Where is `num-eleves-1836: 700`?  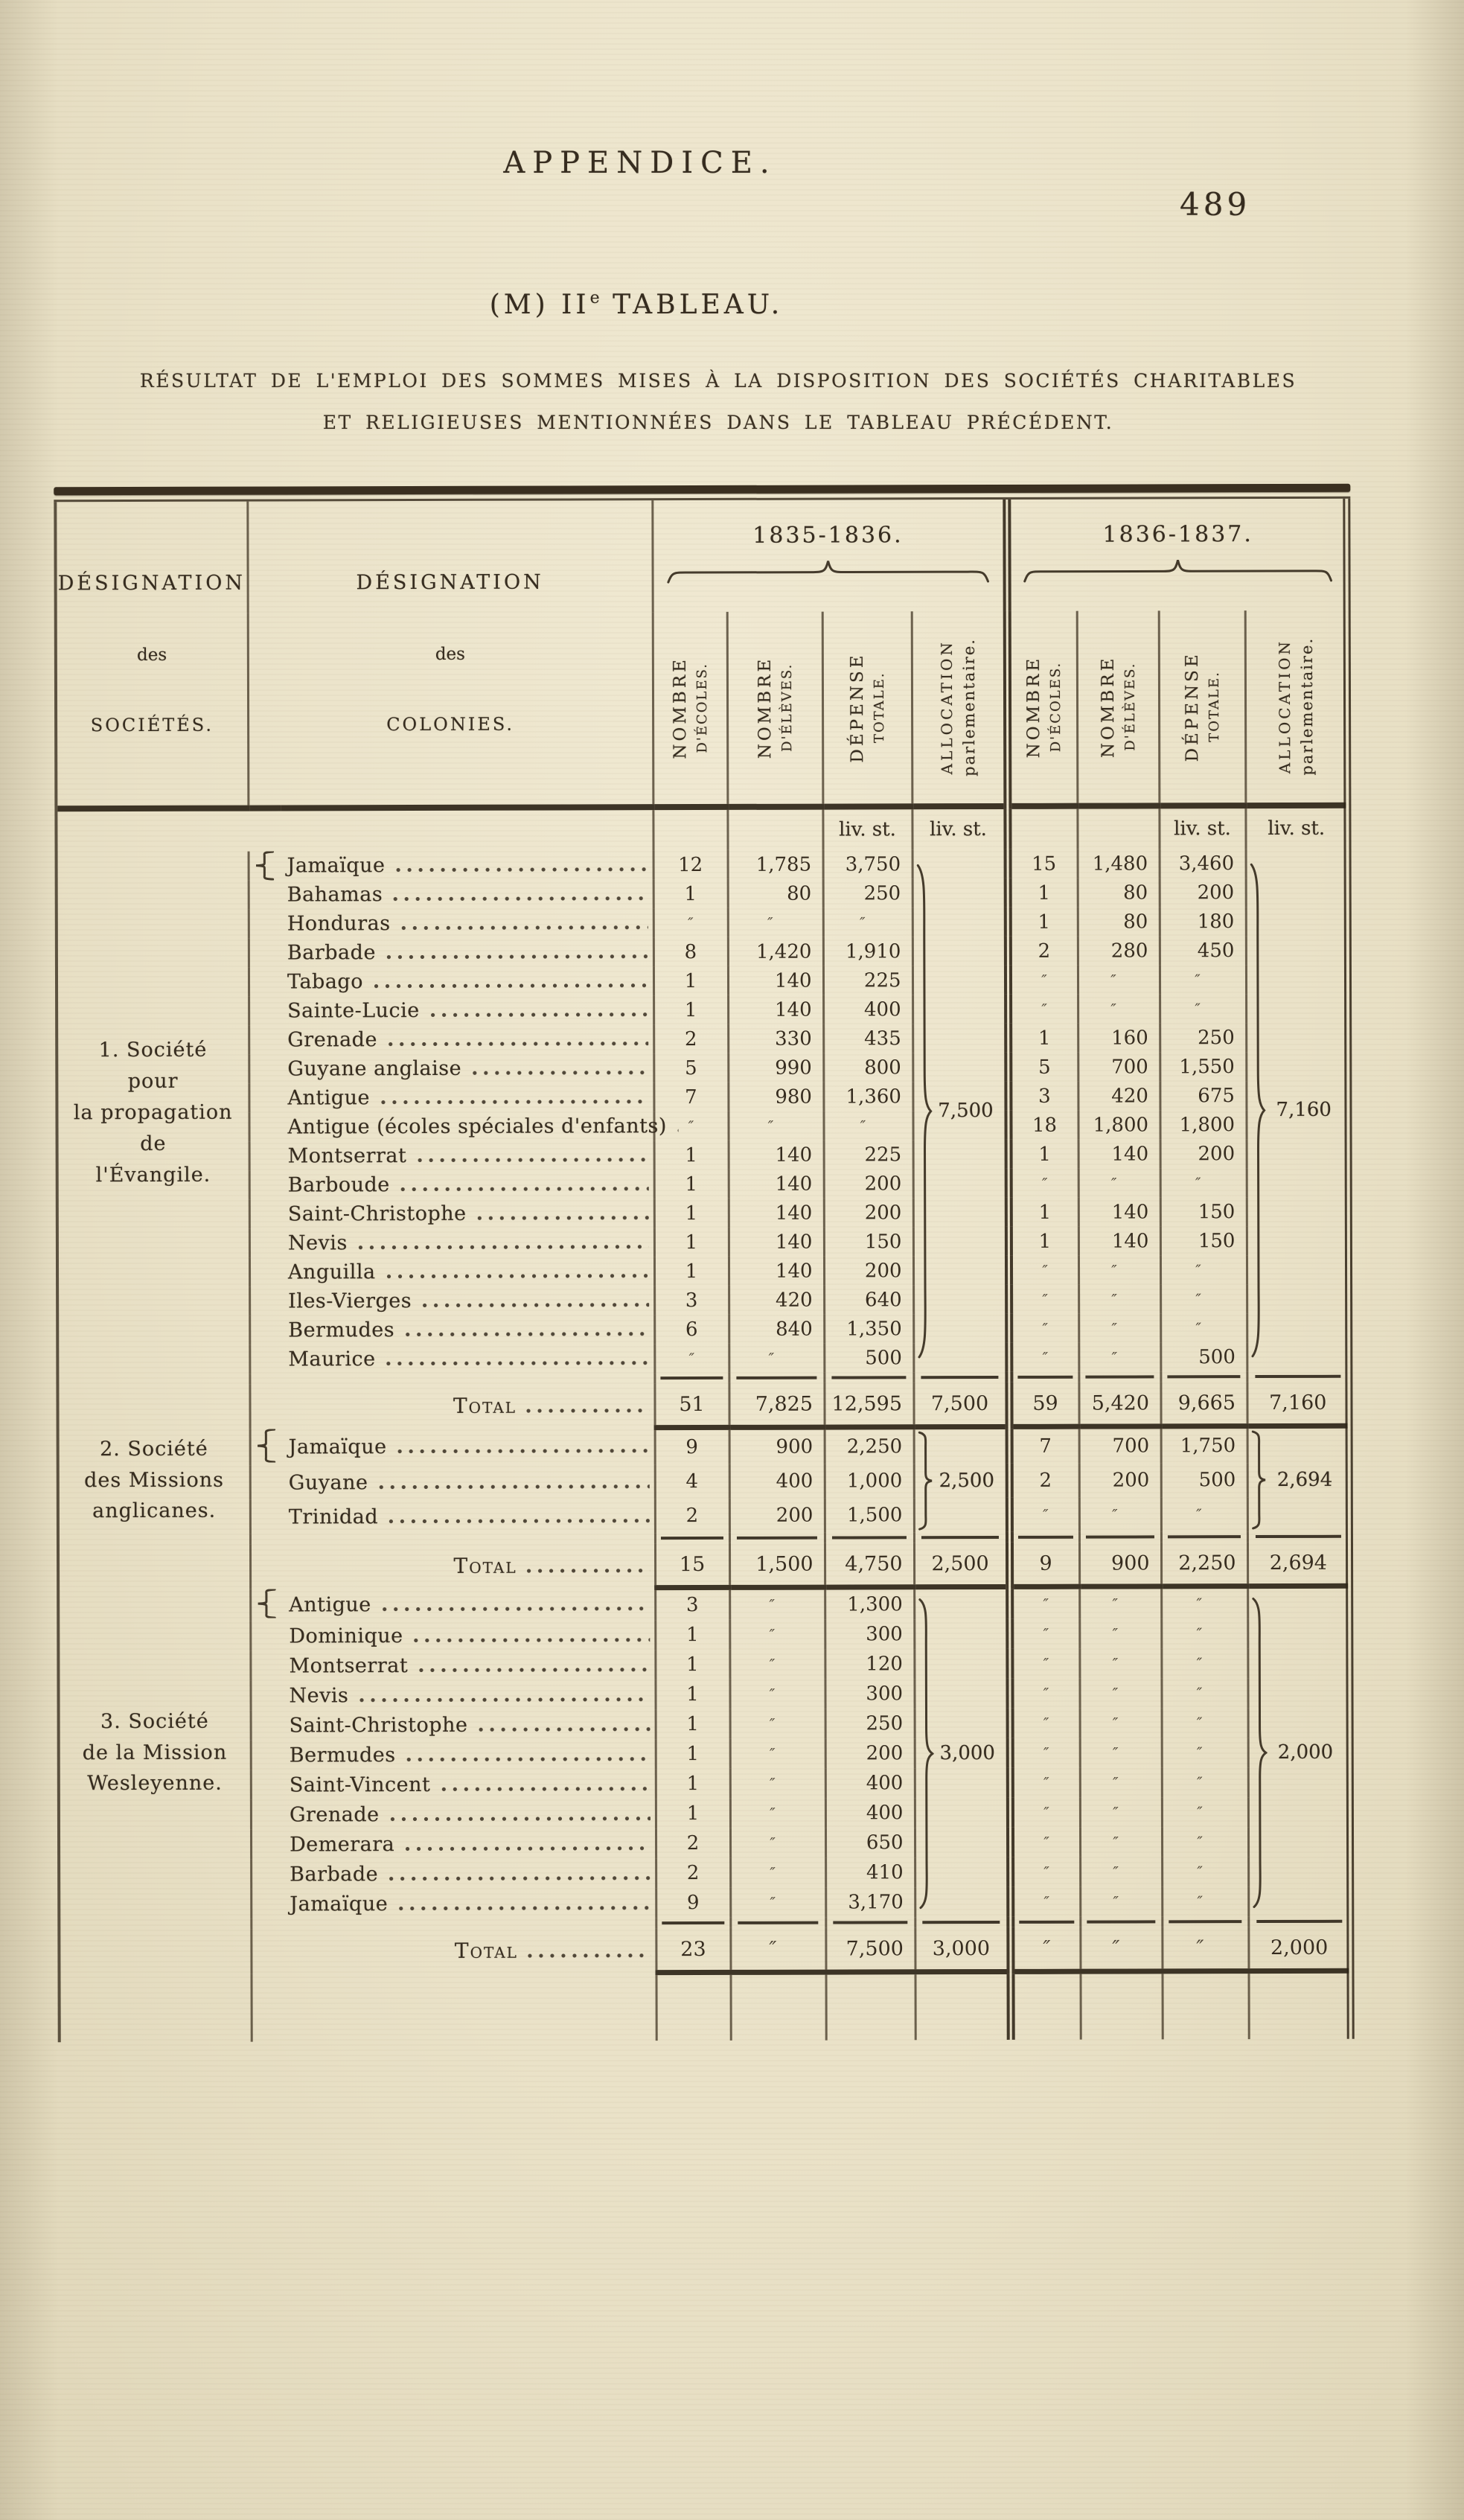 num-eleves-1836: 700 is located at coordinates (1119, 1067).